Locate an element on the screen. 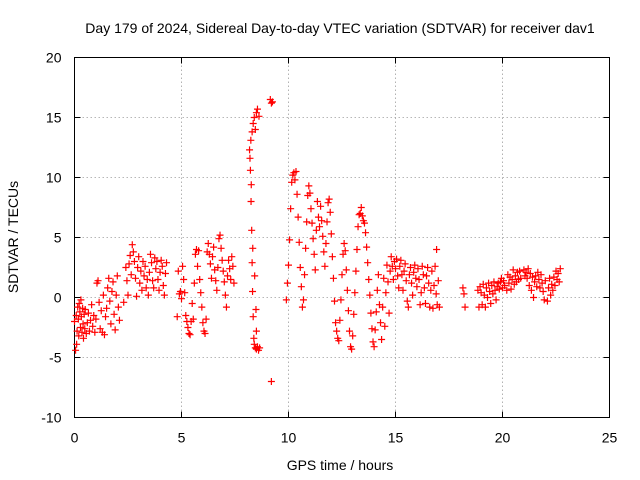 The height and width of the screenshot is (480, 640). y-axis-title: SDTVAR / TECUs is located at coordinates (13, 237).